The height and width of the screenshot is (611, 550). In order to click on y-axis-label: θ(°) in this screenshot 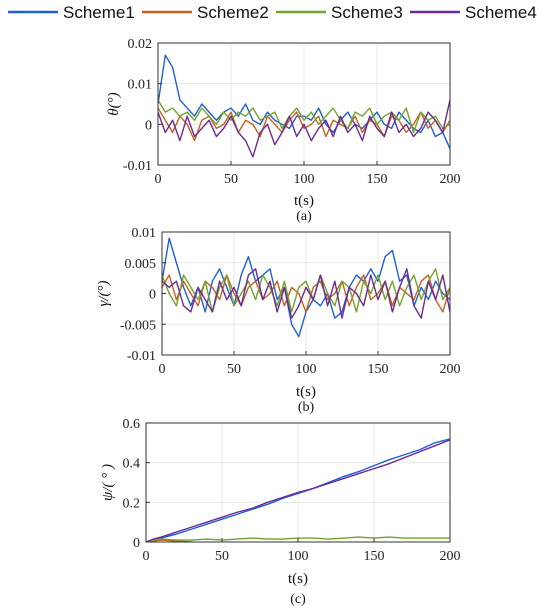, I will do `click(114, 103)`.